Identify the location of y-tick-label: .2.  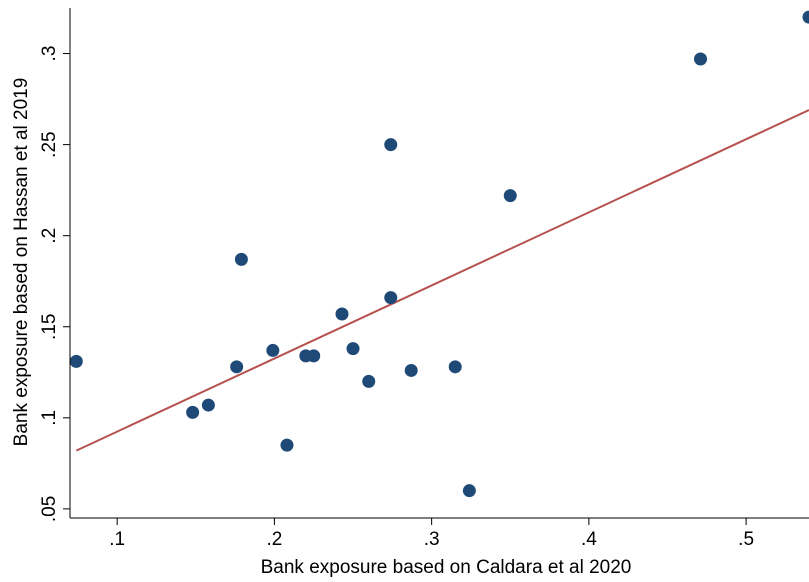
(49, 236).